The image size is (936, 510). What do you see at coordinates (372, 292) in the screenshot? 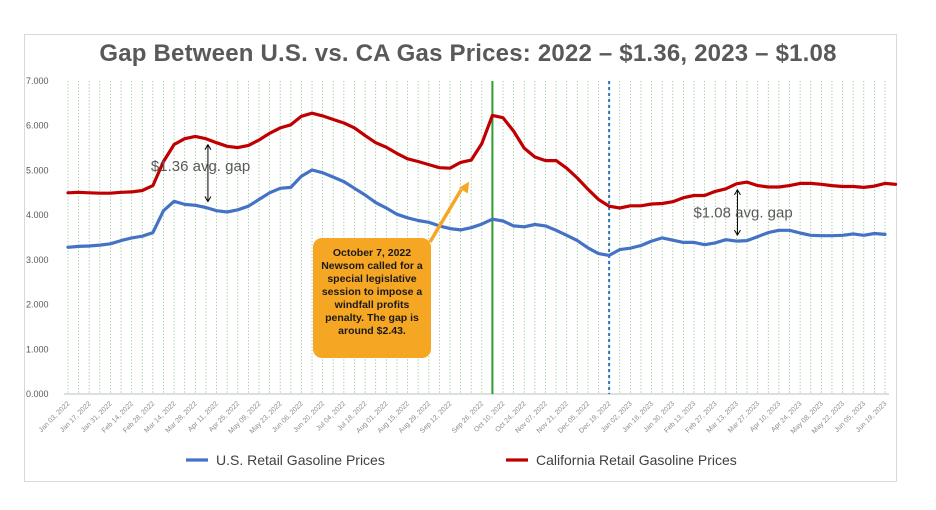
I see `callout-line: session to impose a` at bounding box center [372, 292].